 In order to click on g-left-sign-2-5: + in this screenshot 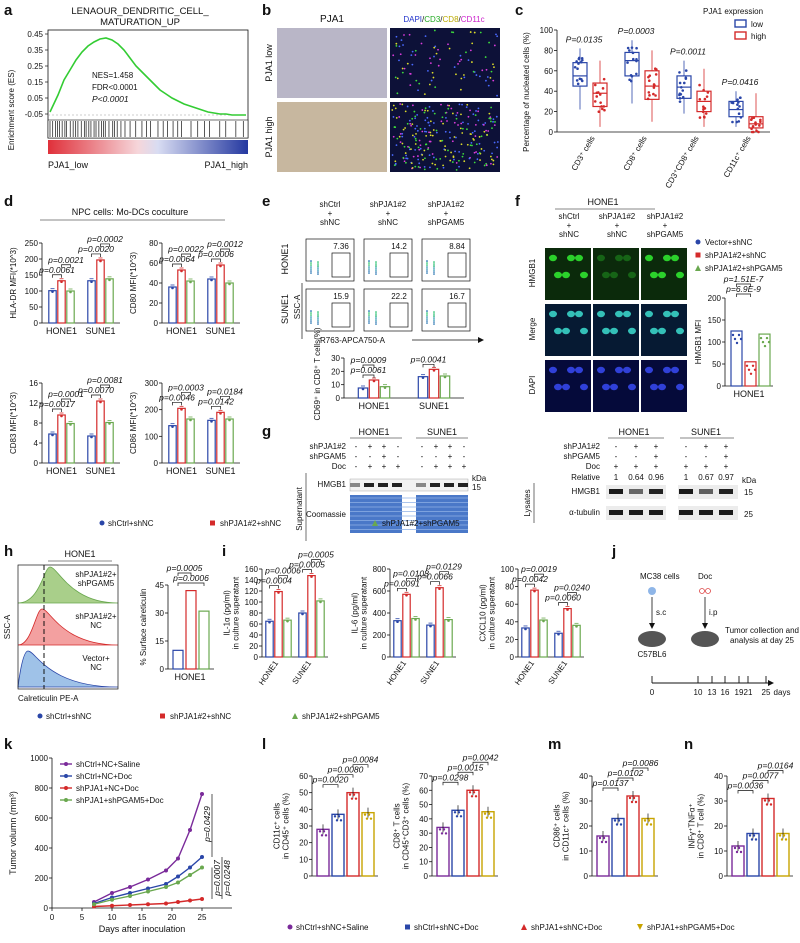, I will do `click(436, 466)`.